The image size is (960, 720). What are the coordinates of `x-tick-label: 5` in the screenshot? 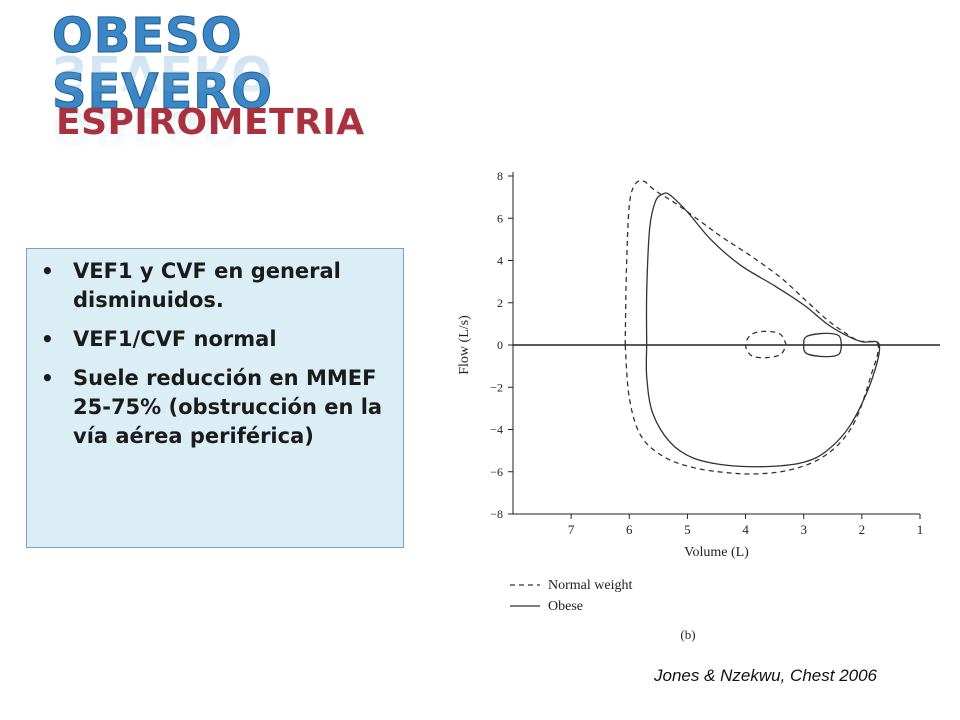 It's located at (687, 529).